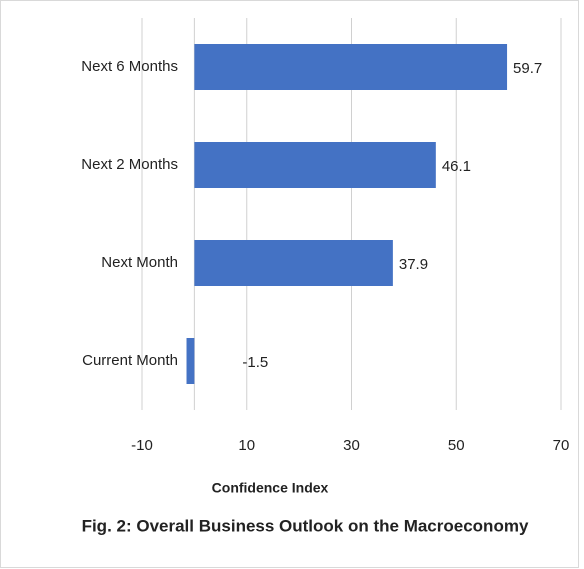 This screenshot has height=569, width=584. Describe the element at coordinates (139, 262) in the screenshot. I see `y-tick-label: Next Month` at that location.